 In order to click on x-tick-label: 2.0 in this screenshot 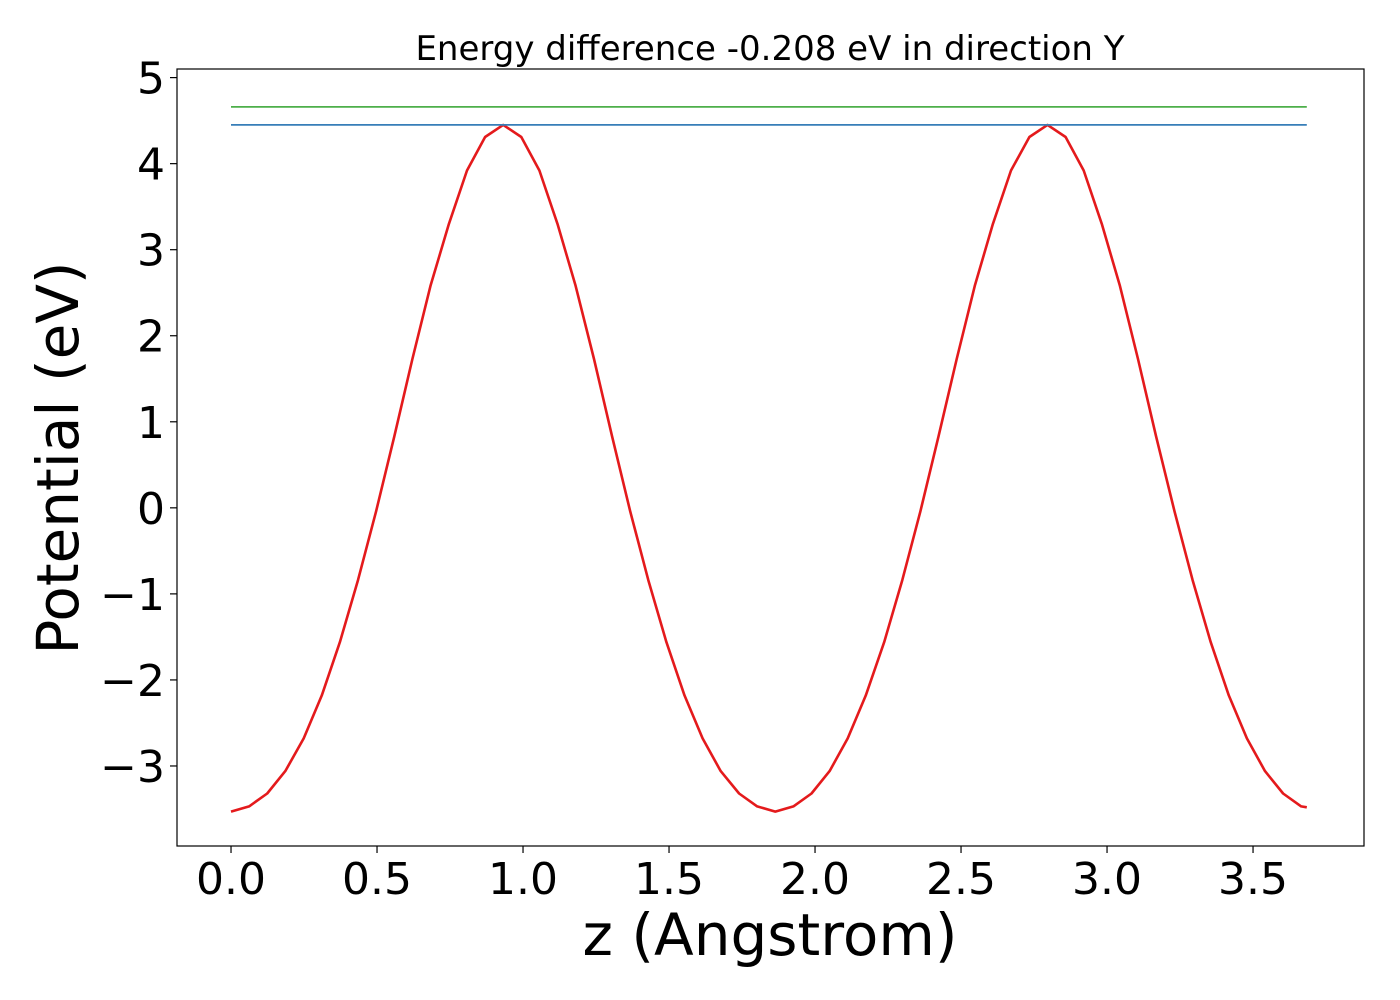, I will do `click(815, 879)`.